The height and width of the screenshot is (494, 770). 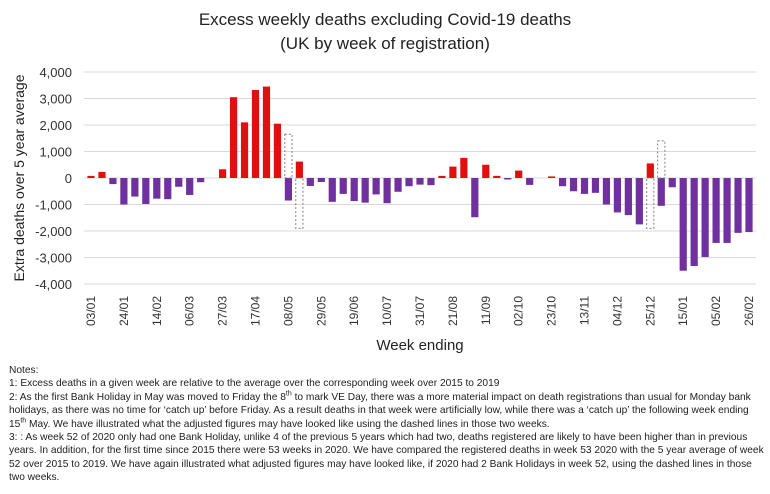 I want to click on x-tick-label: 15/01, so click(x=683, y=311).